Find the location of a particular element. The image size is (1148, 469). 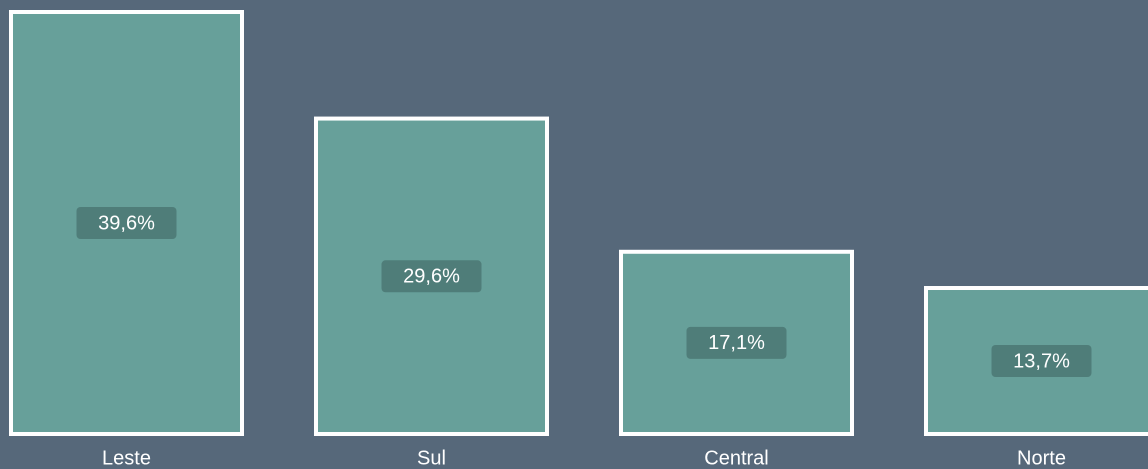

value-label: 17,1% is located at coordinates (736, 343).